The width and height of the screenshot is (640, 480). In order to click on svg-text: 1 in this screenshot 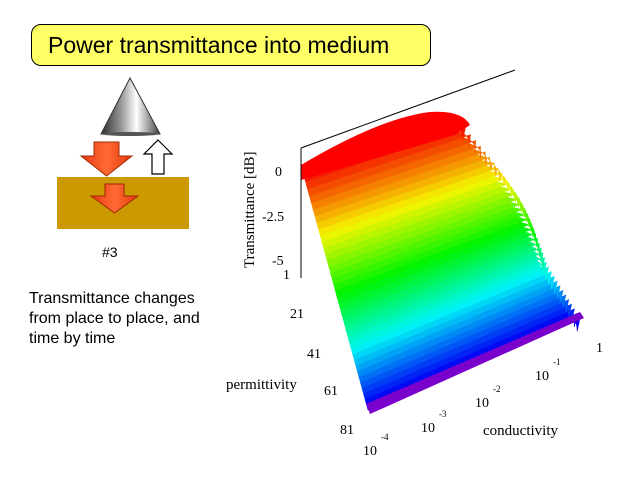, I will do `click(599, 348)`.